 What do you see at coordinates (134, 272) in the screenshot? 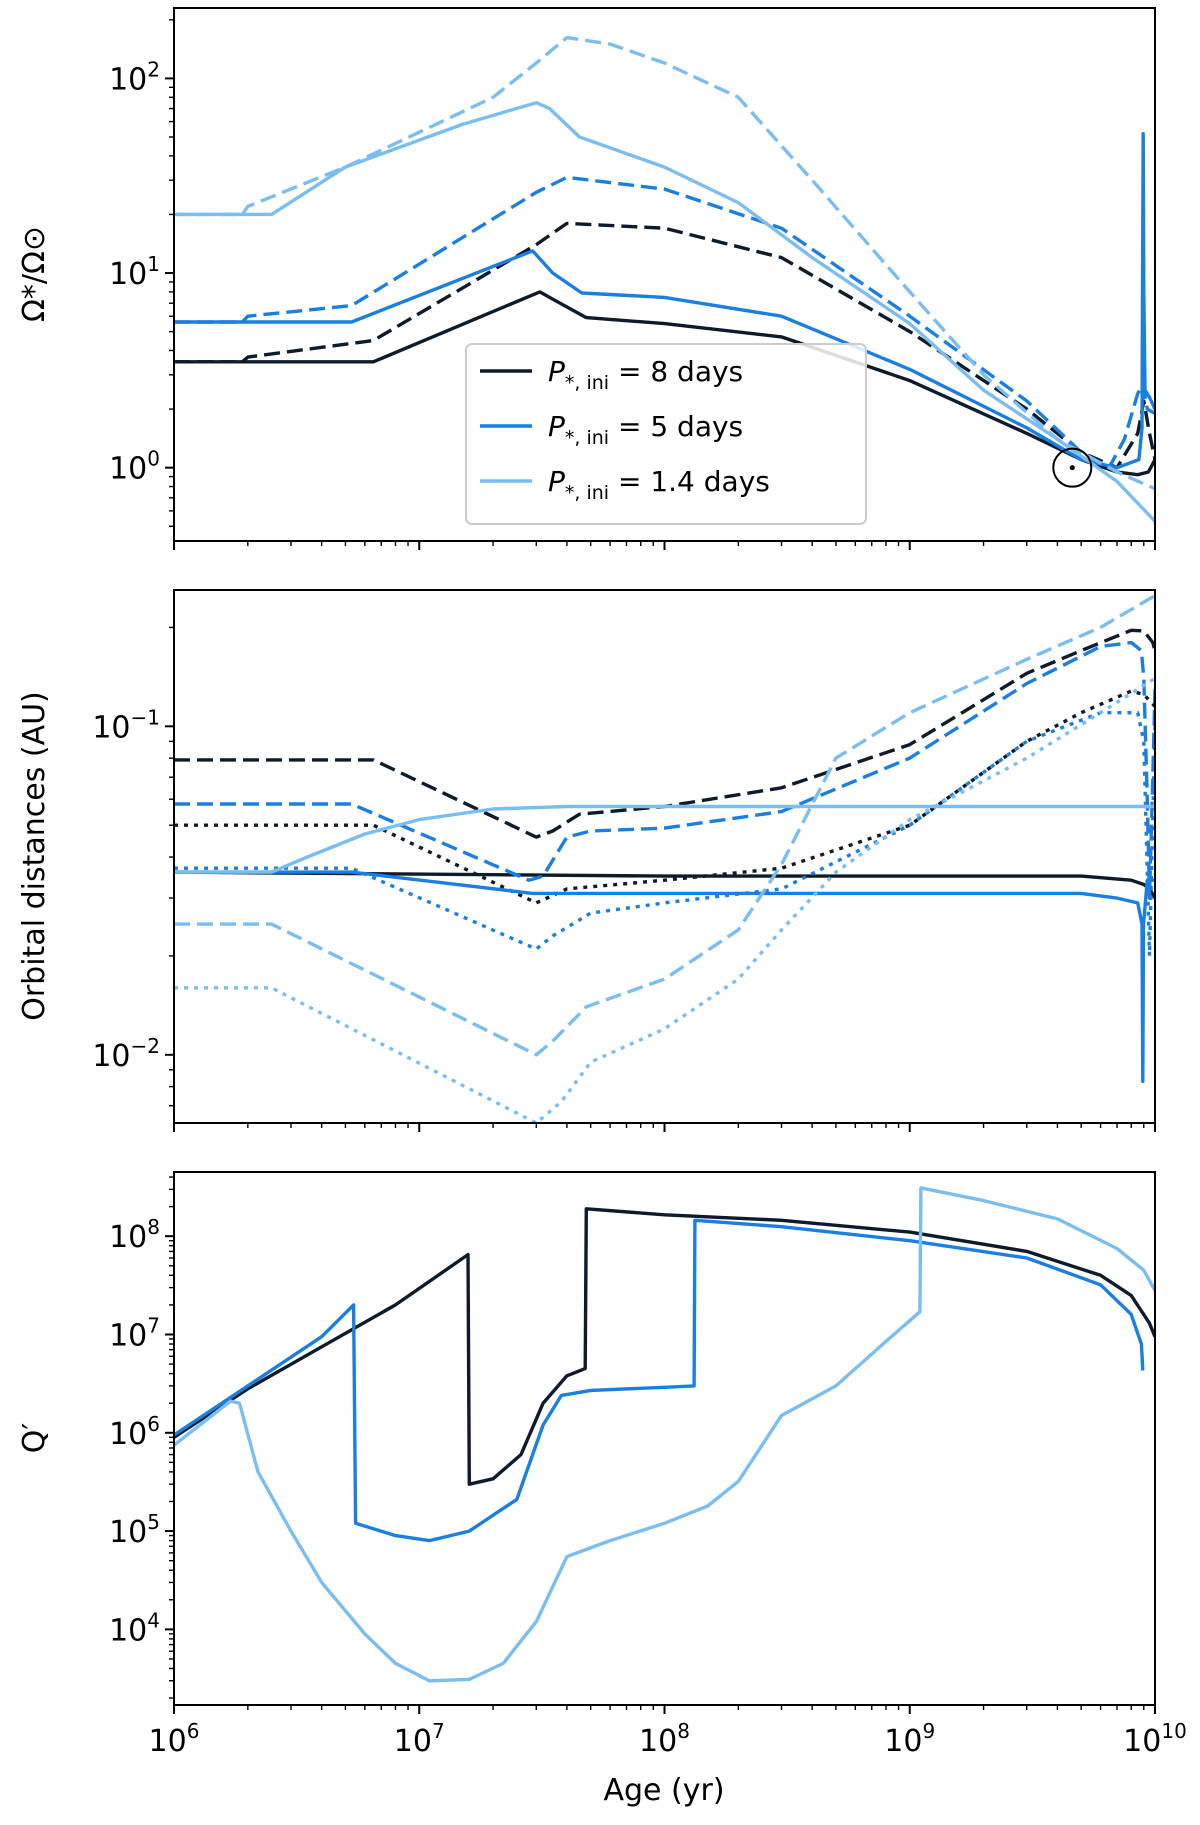
I see `y-tick-label: 10¹` at bounding box center [134, 272].